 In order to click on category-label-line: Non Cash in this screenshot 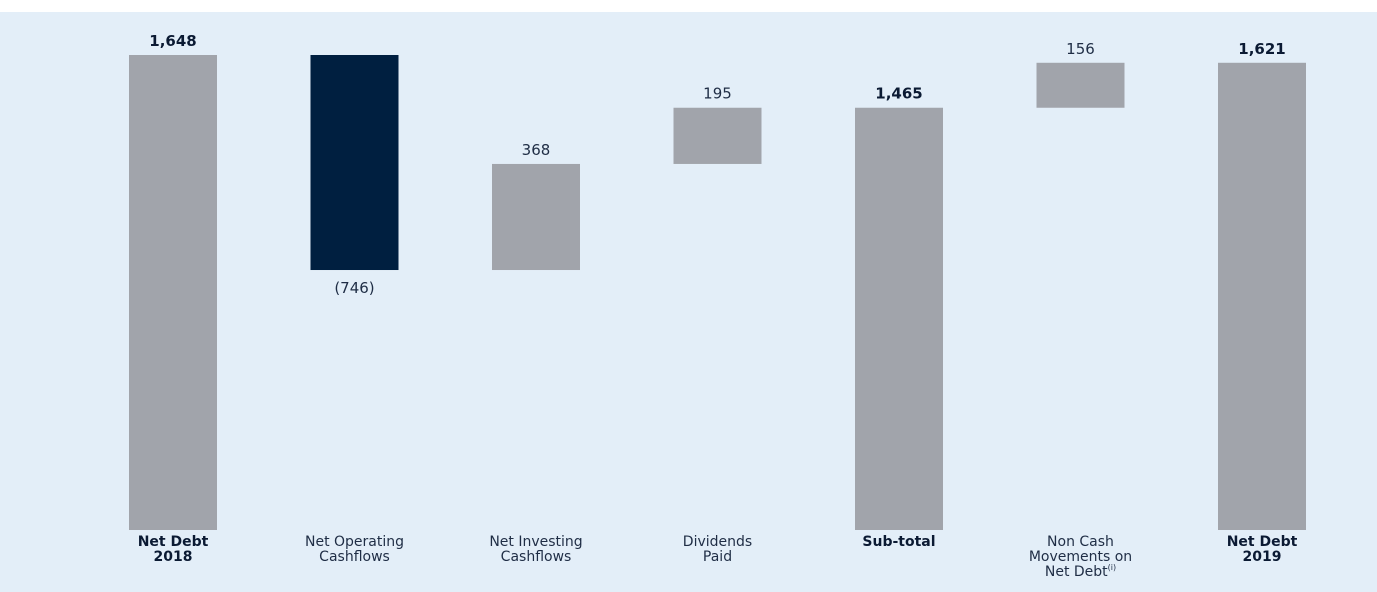, I will do `click(1080, 542)`.